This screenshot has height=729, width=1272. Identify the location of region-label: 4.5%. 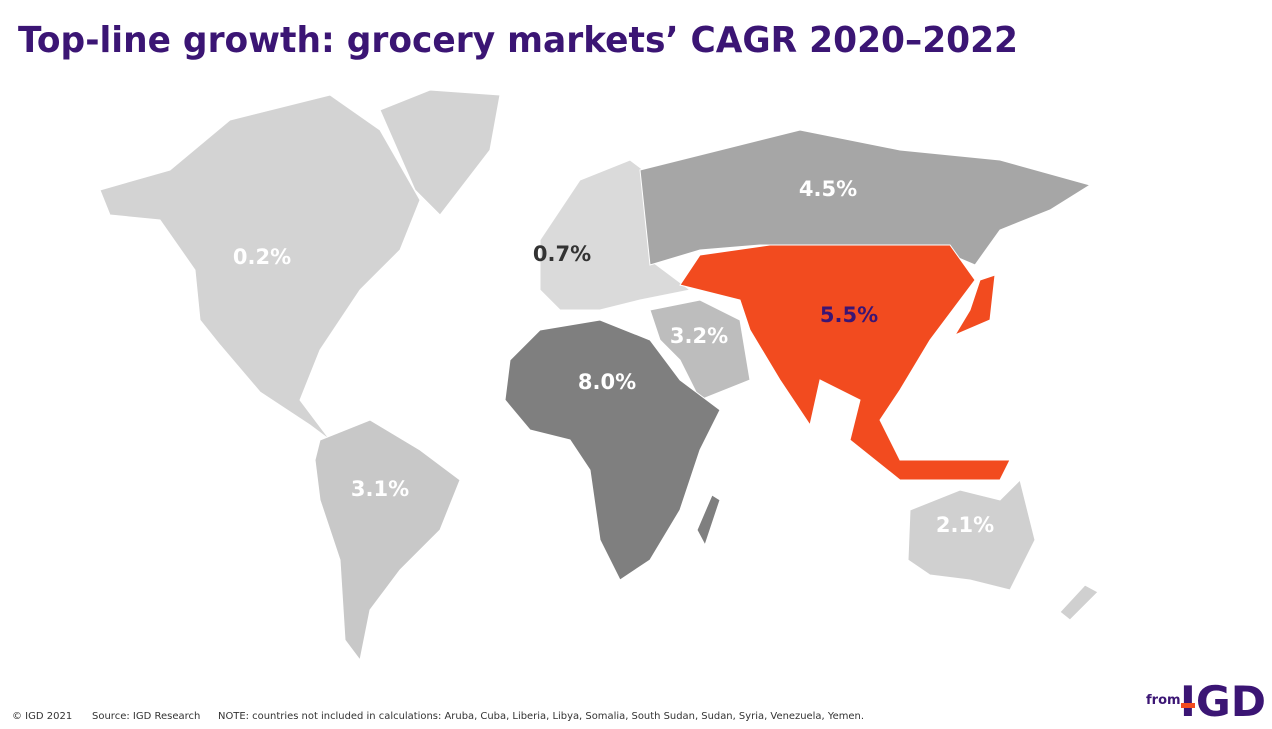
(828, 189).